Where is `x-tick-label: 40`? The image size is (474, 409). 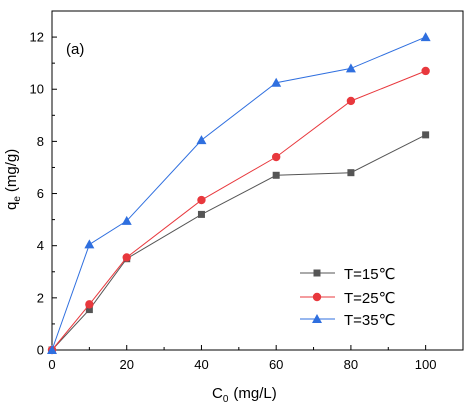 x-tick-label: 40 is located at coordinates (201, 364).